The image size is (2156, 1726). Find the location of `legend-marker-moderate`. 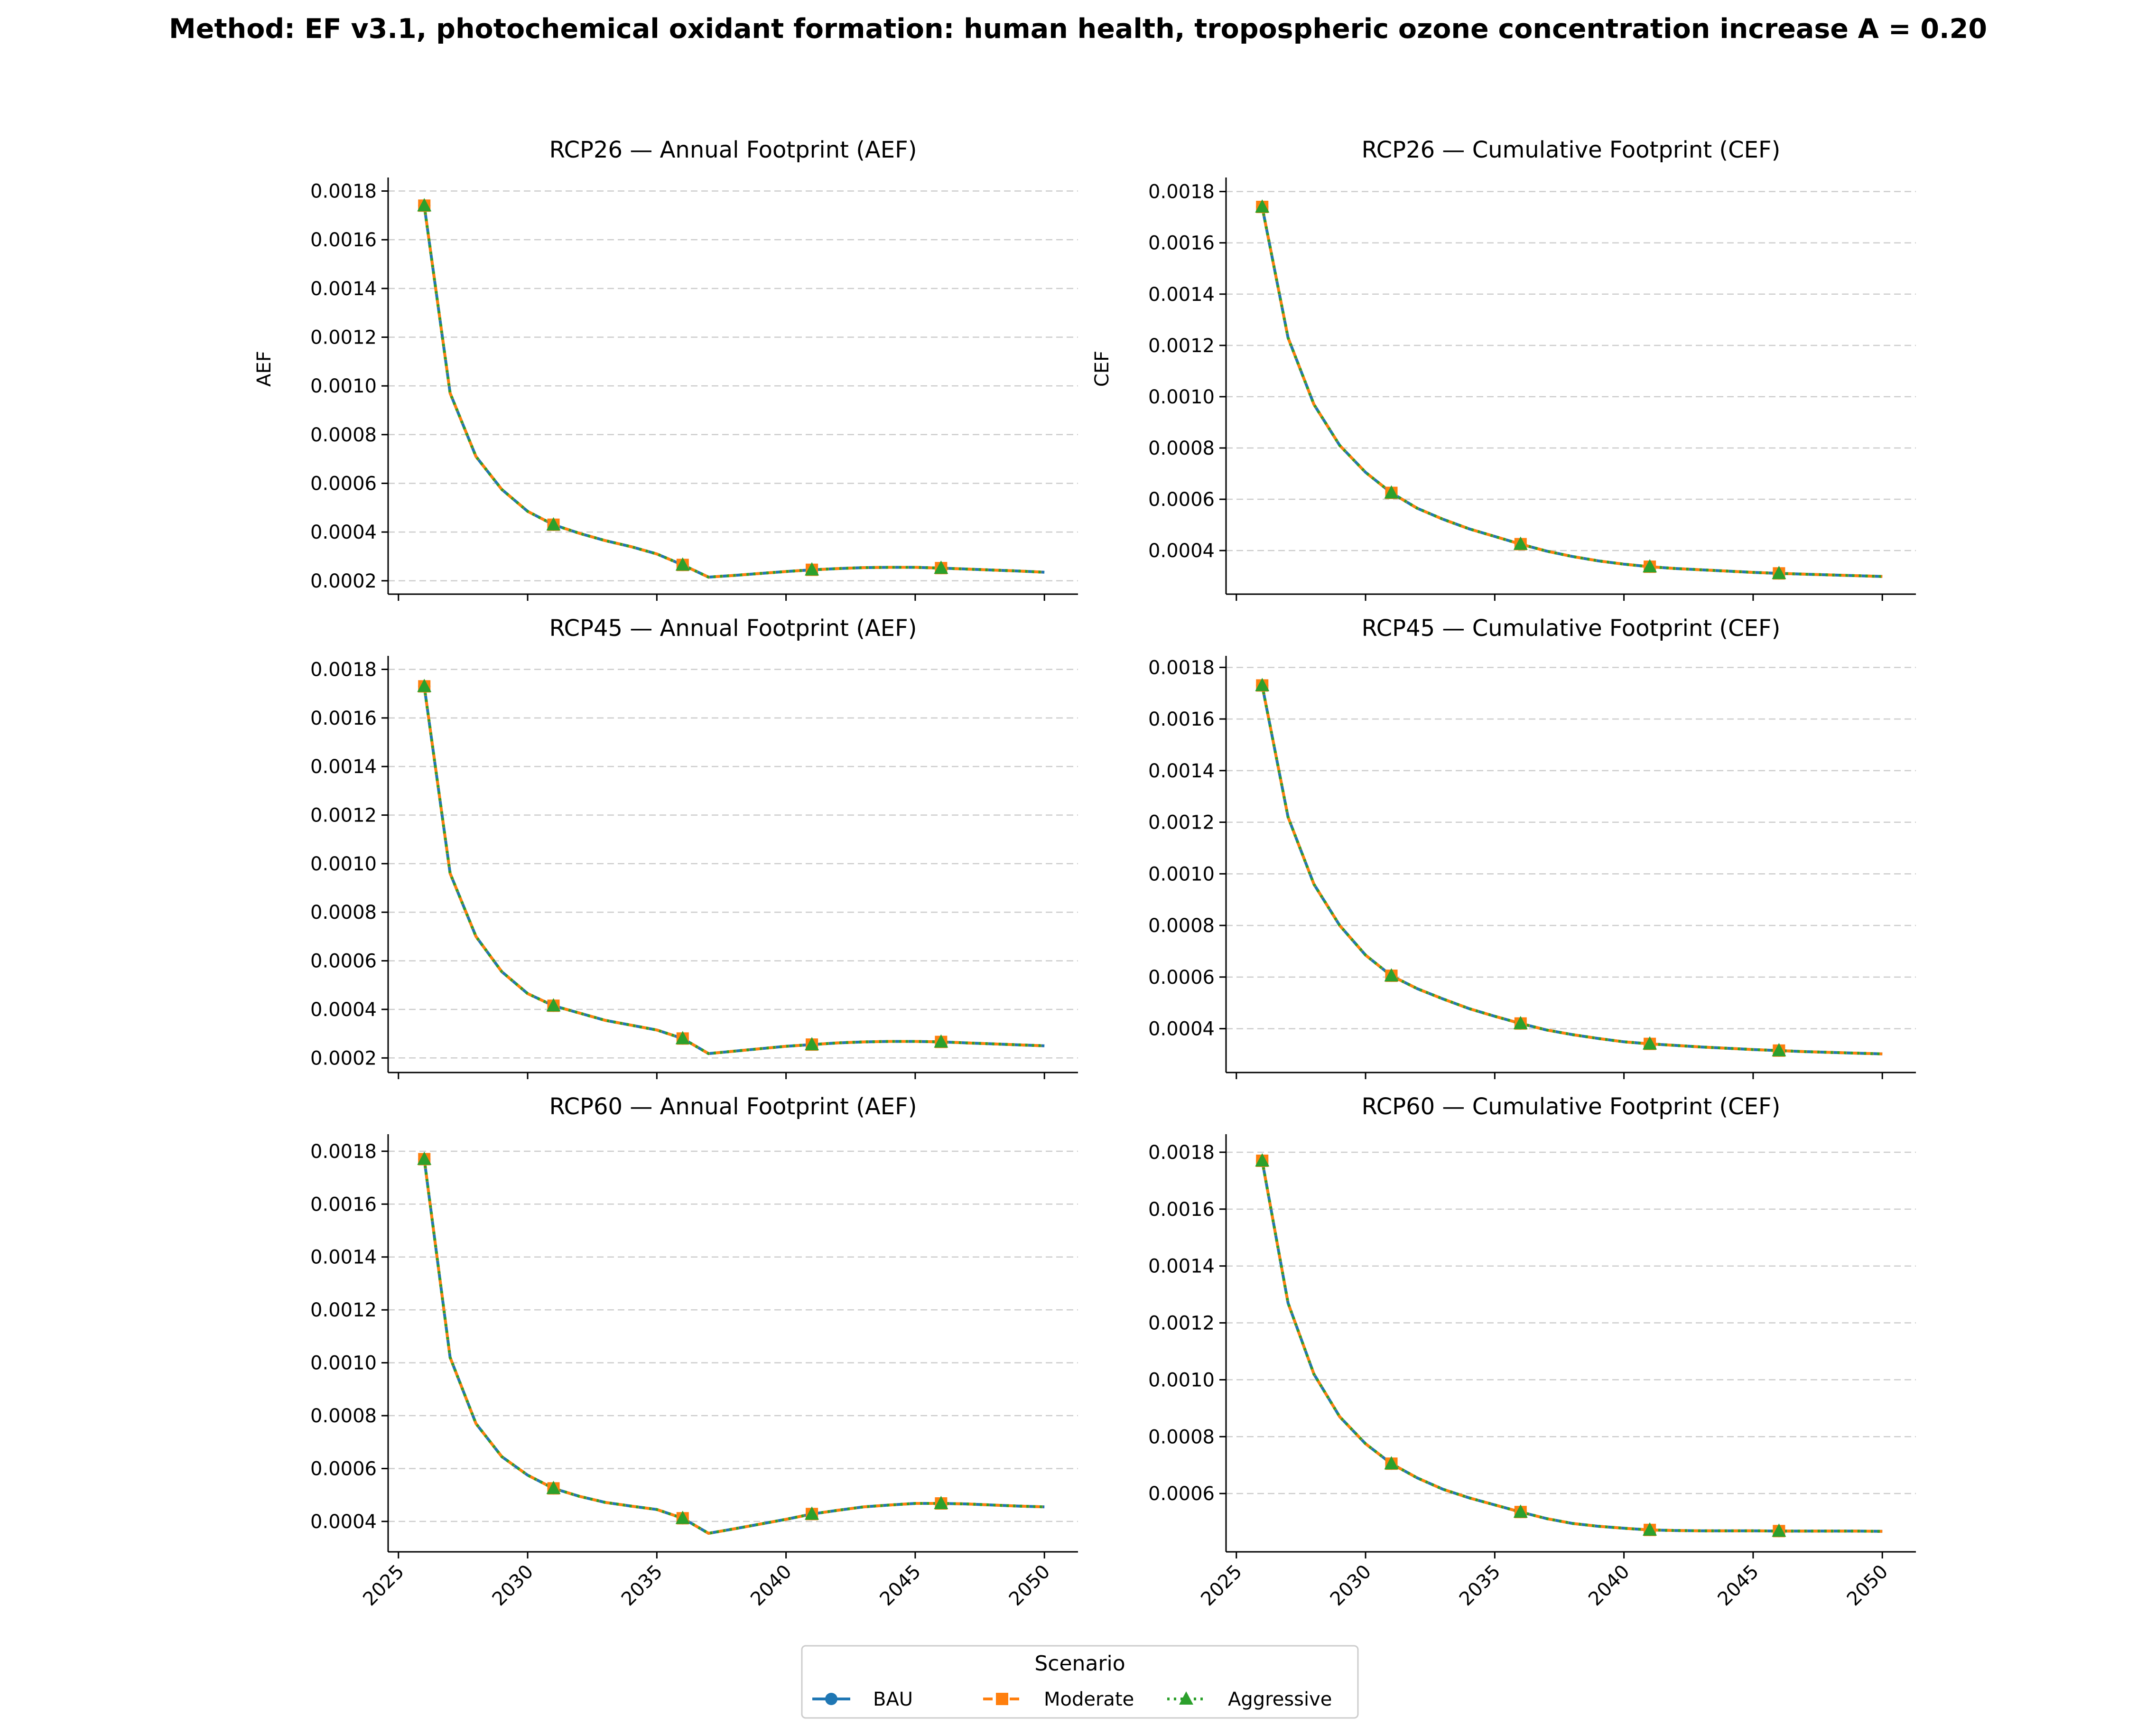

legend-marker-moderate is located at coordinates (1002, 1699).